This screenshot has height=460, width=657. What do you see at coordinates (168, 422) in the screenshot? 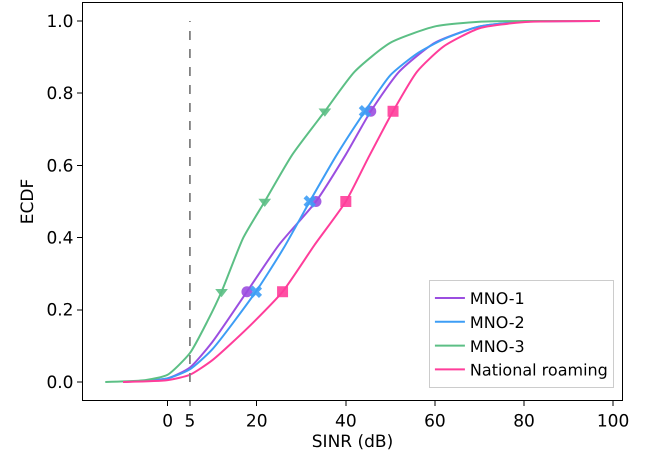
I see `x-tick-label: 0` at bounding box center [168, 422].